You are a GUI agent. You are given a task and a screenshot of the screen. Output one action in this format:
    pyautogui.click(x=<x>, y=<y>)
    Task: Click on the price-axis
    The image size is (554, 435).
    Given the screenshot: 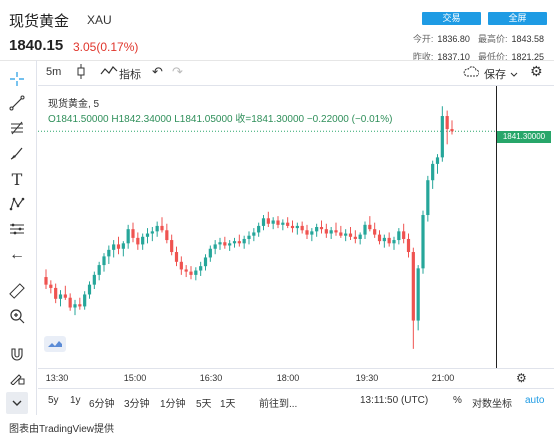 What is the action you would take?
    pyautogui.click(x=525, y=227)
    